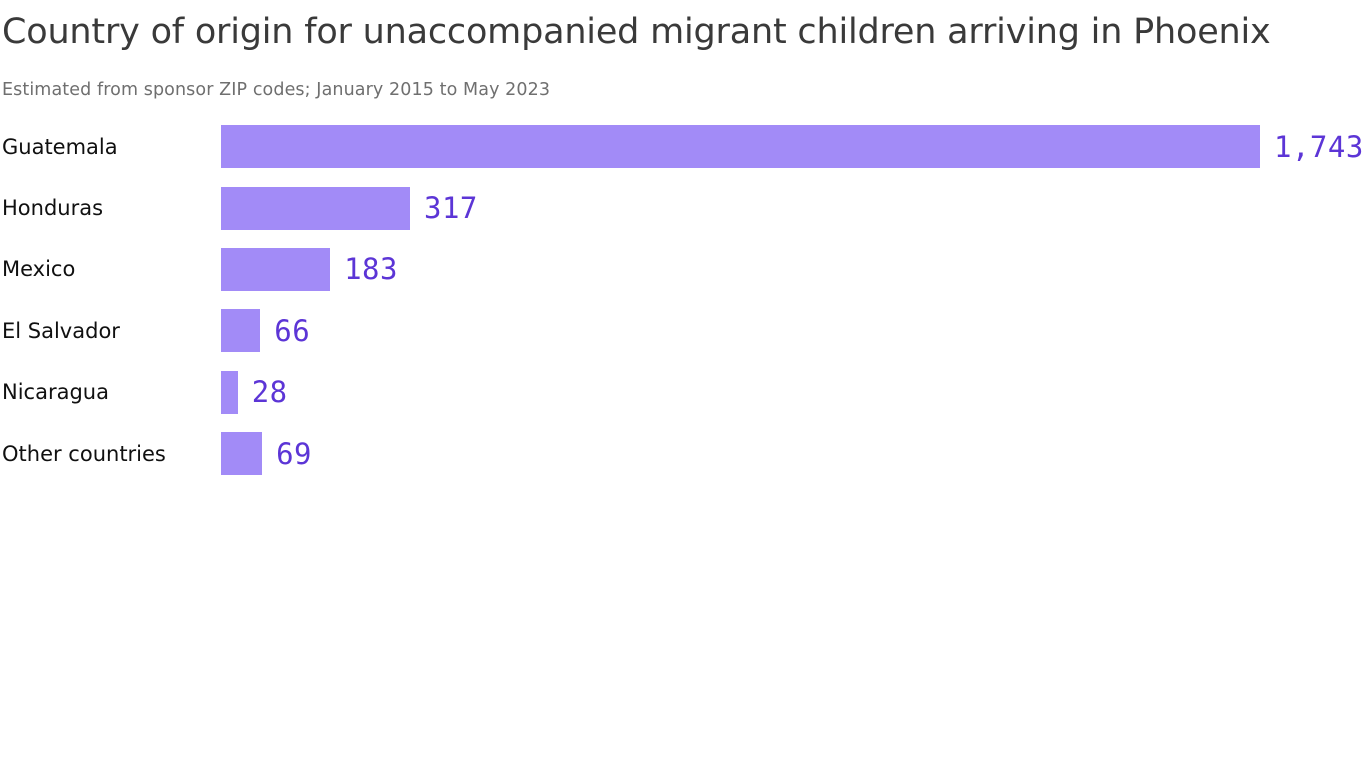 The width and height of the screenshot is (1366, 768). Describe the element at coordinates (793, 330) in the screenshot. I see `bar-track: 66` at that location.